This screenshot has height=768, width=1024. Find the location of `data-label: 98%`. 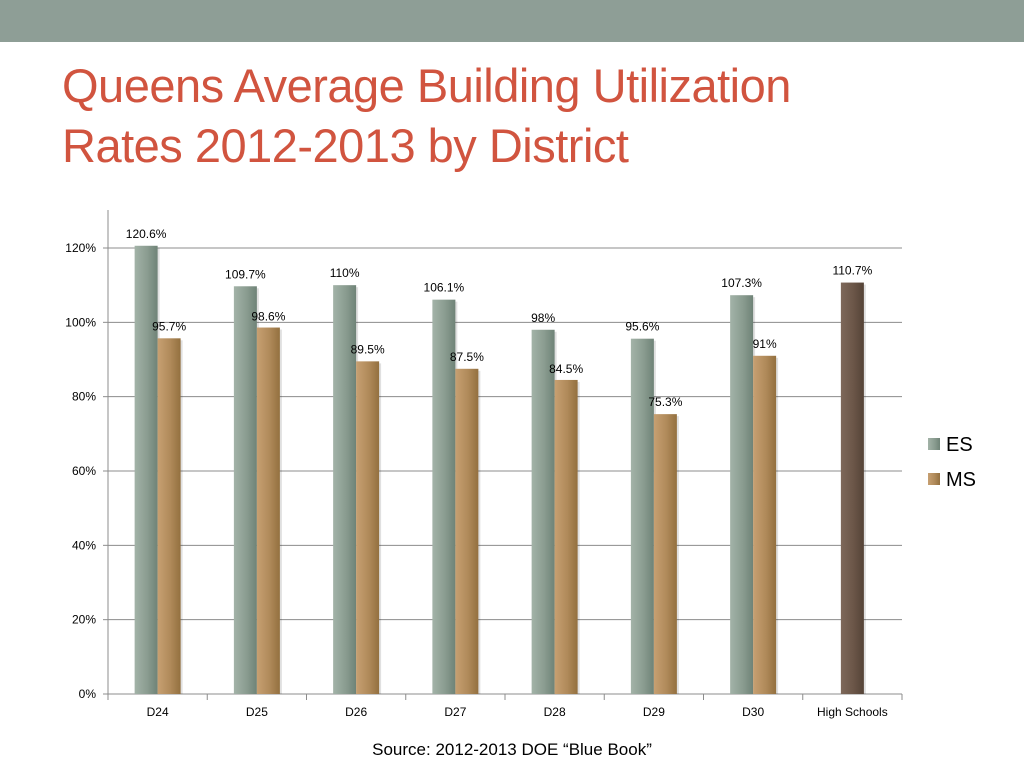

data-label: 98% is located at coordinates (543, 318).